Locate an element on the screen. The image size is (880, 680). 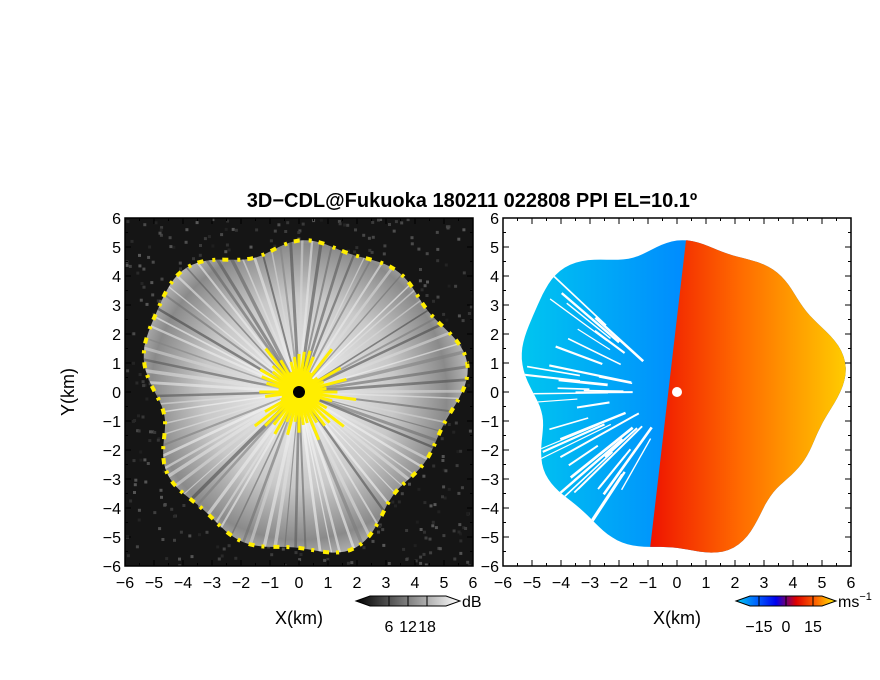
velocity-x-tick-label: 1 is located at coordinates (706, 583).